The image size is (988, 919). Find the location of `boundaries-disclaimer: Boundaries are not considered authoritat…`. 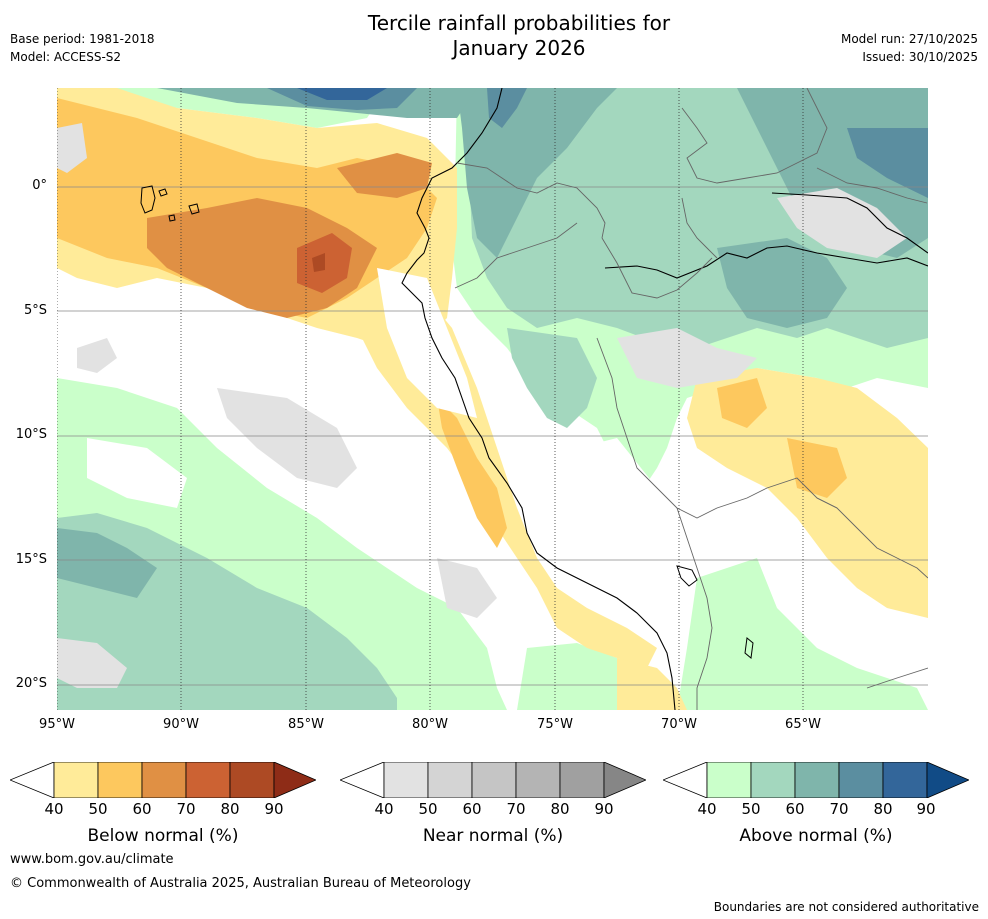

boundaries-disclaimer: Boundaries are not considered authoritat… is located at coordinates (846, 907).